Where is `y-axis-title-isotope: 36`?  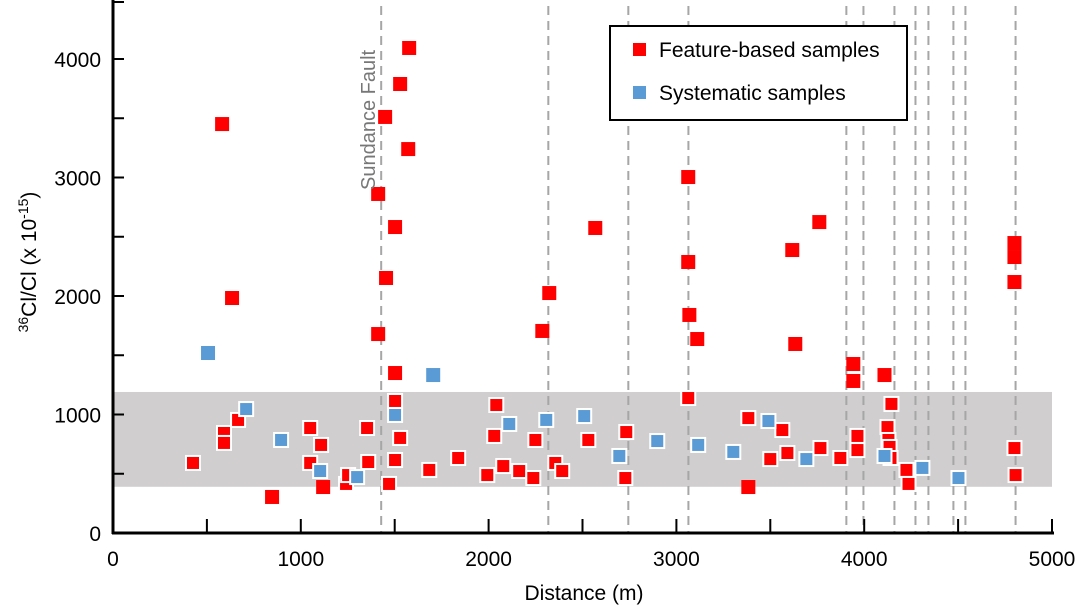
y-axis-title-isotope: 36 is located at coordinates (23, 325).